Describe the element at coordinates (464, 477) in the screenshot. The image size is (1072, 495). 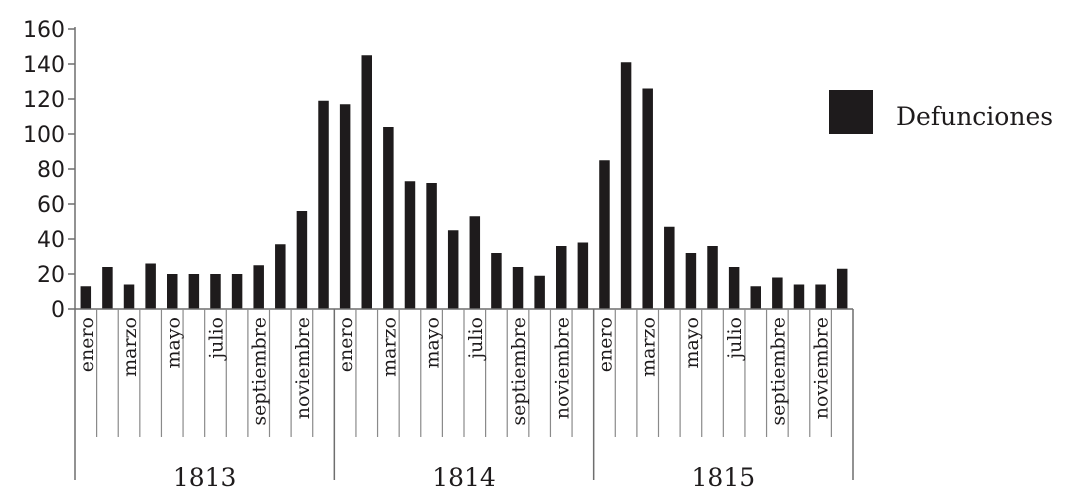
I see `year-label: 1814` at that location.